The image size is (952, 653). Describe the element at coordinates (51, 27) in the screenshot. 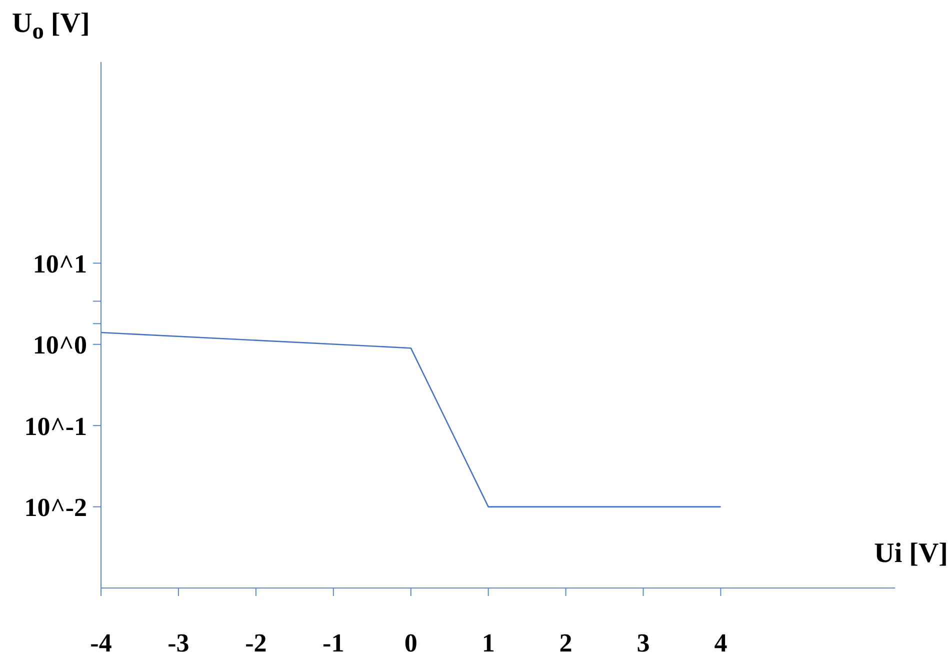

I see `y-axis-title: U$_{o}$ [V]` at that location.